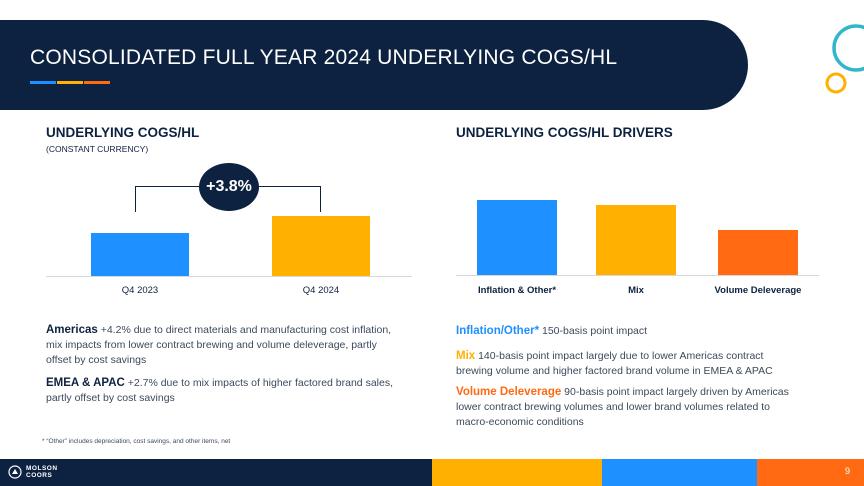 The width and height of the screenshot is (864, 486). Describe the element at coordinates (85, 383) in the screenshot. I see `emea-lead: EMEA & APAC` at that location.